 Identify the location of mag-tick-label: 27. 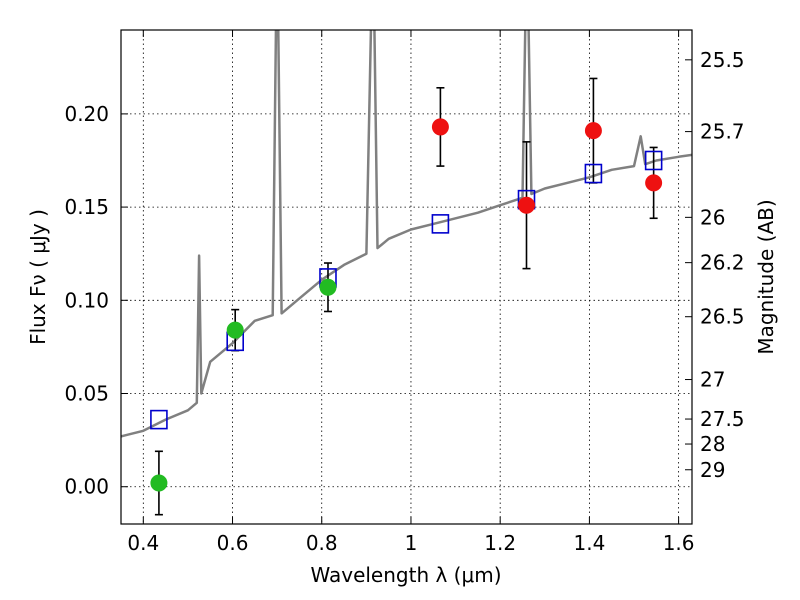
(712, 380).